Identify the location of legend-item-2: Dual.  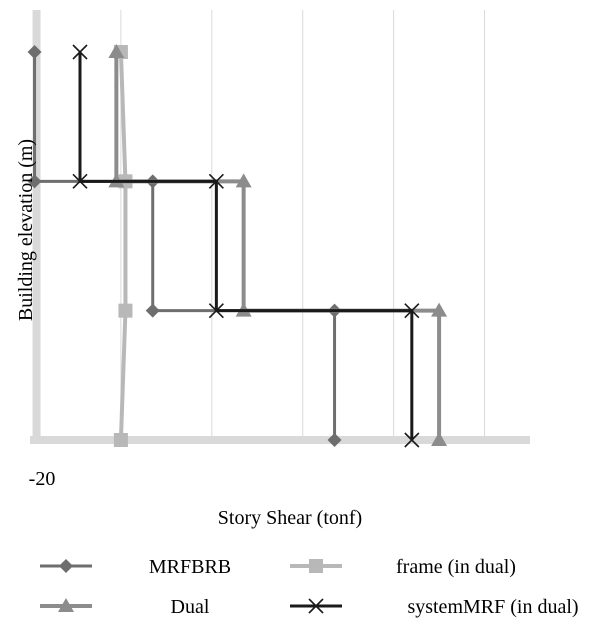
(125, 607).